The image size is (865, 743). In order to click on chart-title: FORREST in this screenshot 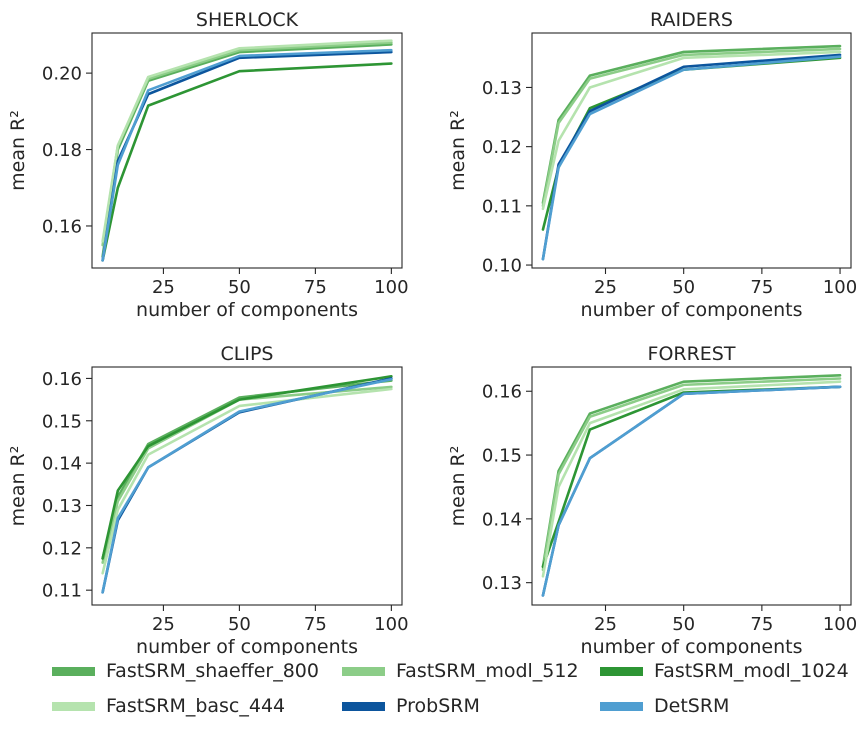, I will do `click(692, 354)`.